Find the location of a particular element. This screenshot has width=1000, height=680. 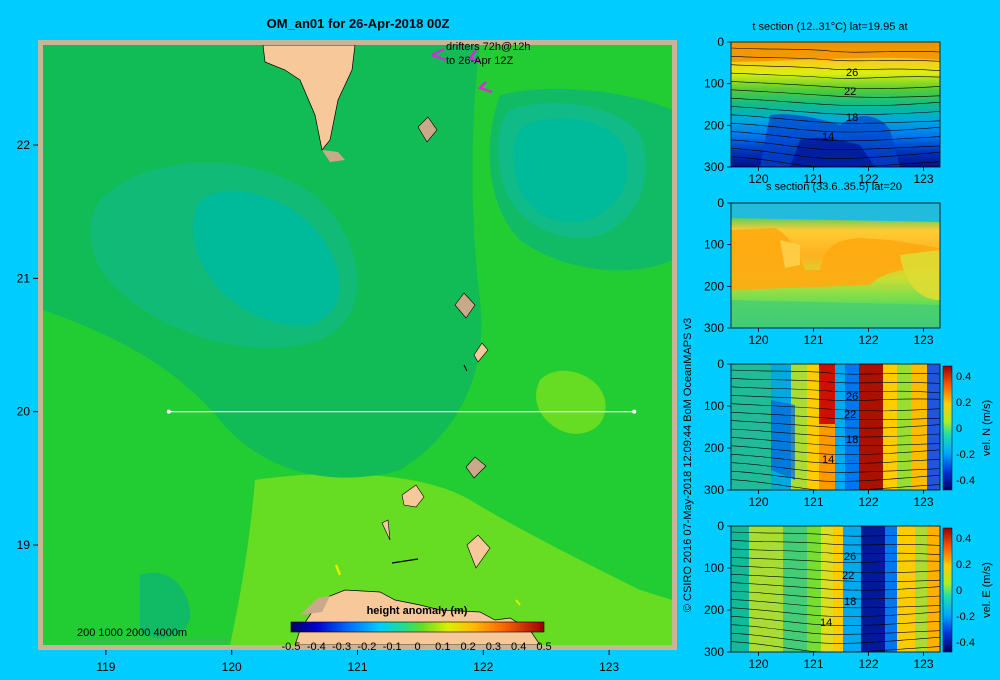

t-section-field is located at coordinates (835, 104).